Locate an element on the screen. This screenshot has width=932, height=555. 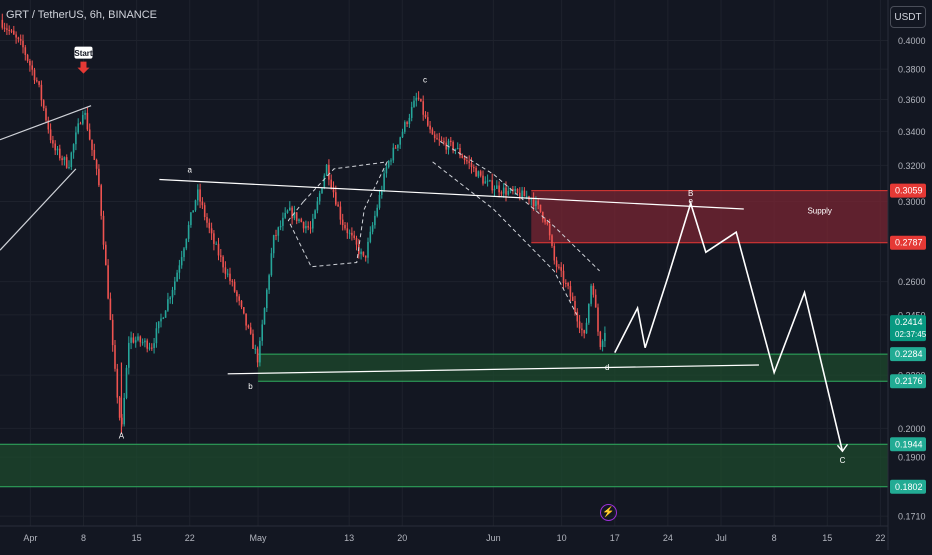
price-level-value: 0.2414 is located at coordinates (909, 322).